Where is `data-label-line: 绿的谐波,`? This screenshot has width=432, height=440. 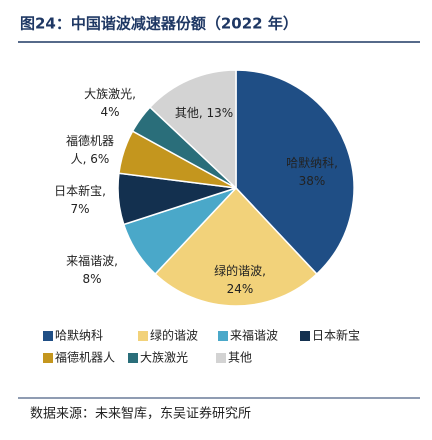
data-label-line: 绿的谐波, is located at coordinates (240, 270).